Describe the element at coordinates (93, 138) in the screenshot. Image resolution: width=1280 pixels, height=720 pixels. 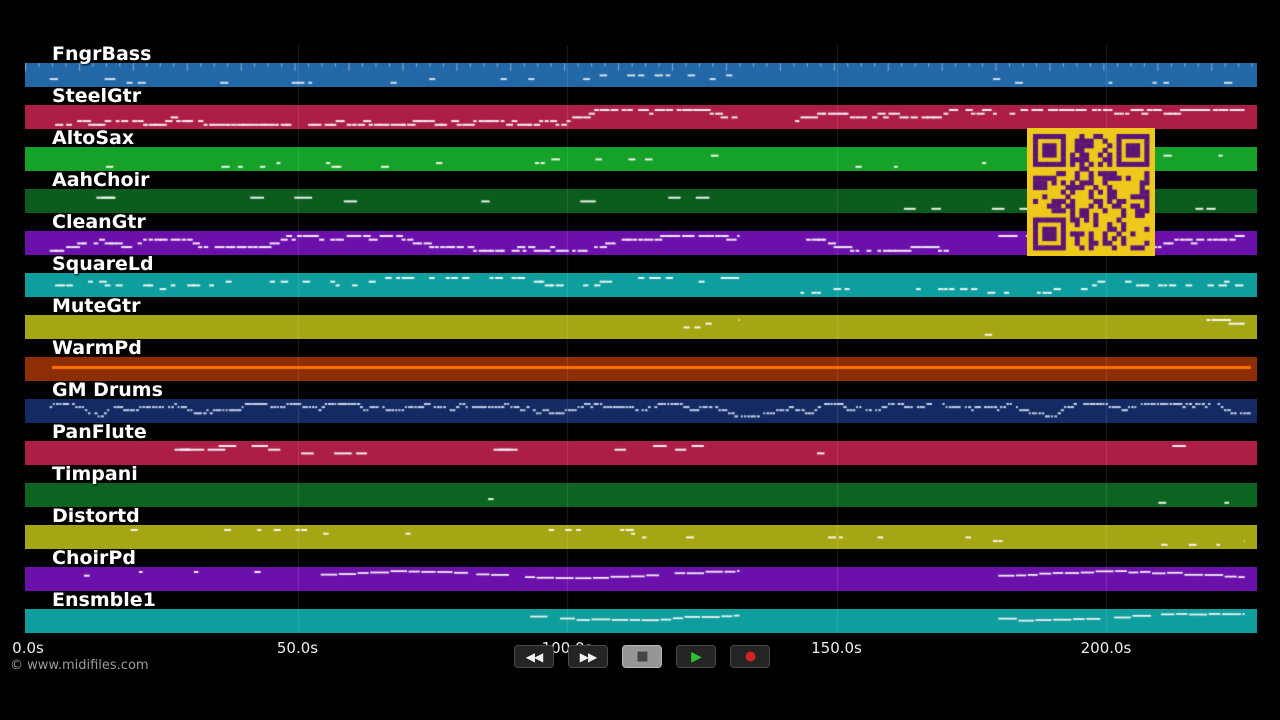
I see `track-label: AltoSax` at that location.